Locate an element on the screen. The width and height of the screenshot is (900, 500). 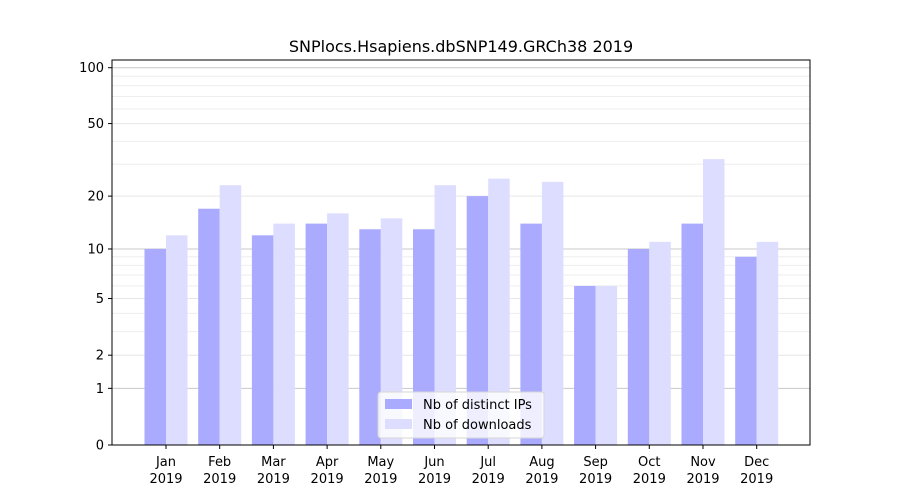
legend: Nb of distinct IPs Nb of downloads is located at coordinates (461, 415).